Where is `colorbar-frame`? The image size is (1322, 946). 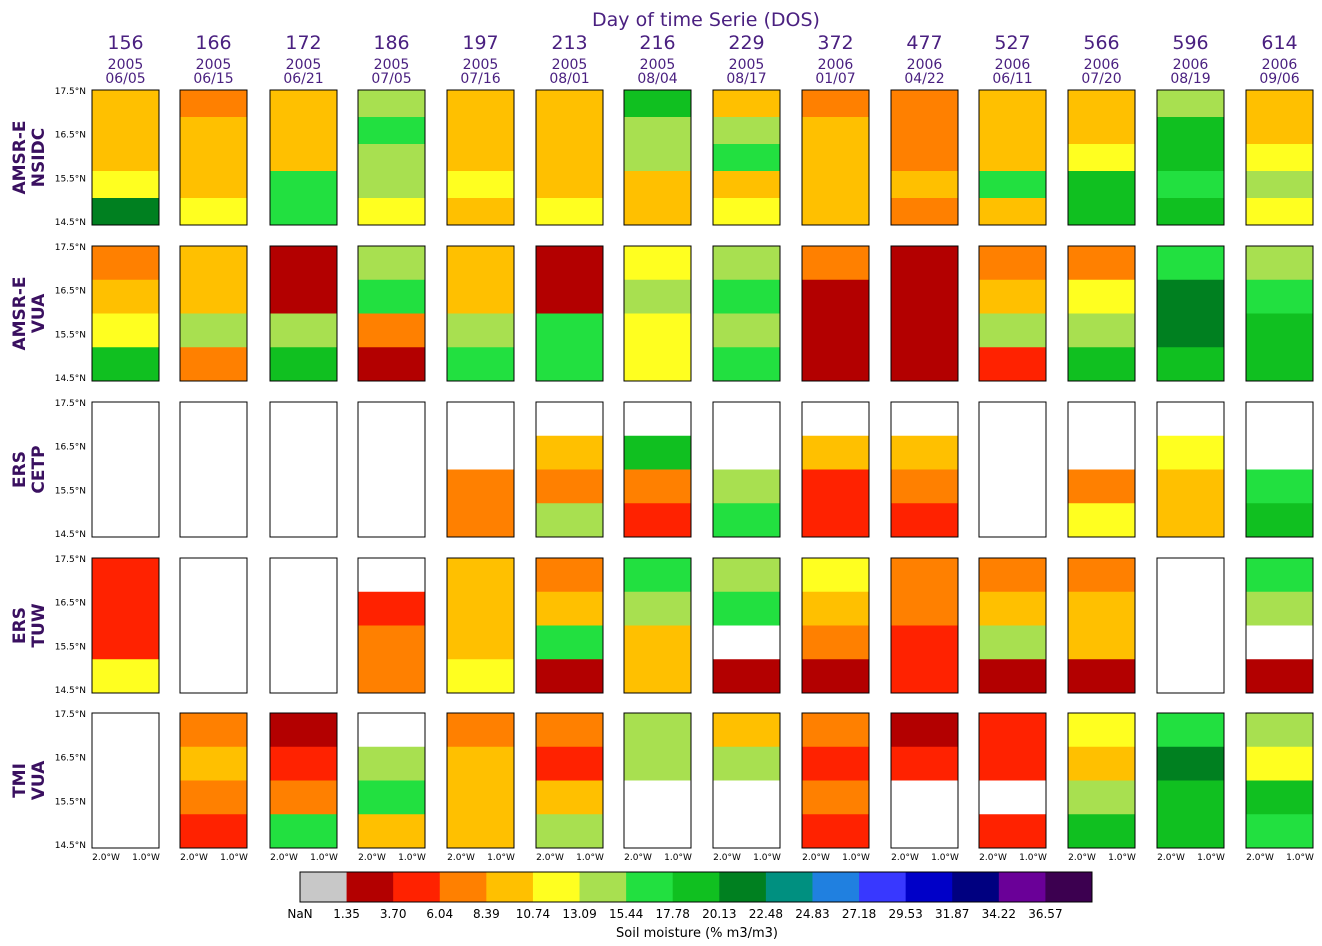
colorbar-frame is located at coordinates (696, 887).